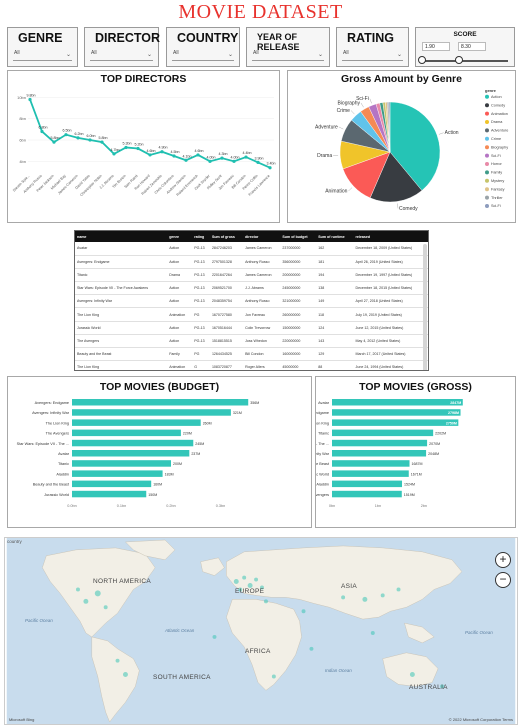 The image size is (521, 728). I want to click on ocean-label: Pacific Ocean, so click(39, 620).